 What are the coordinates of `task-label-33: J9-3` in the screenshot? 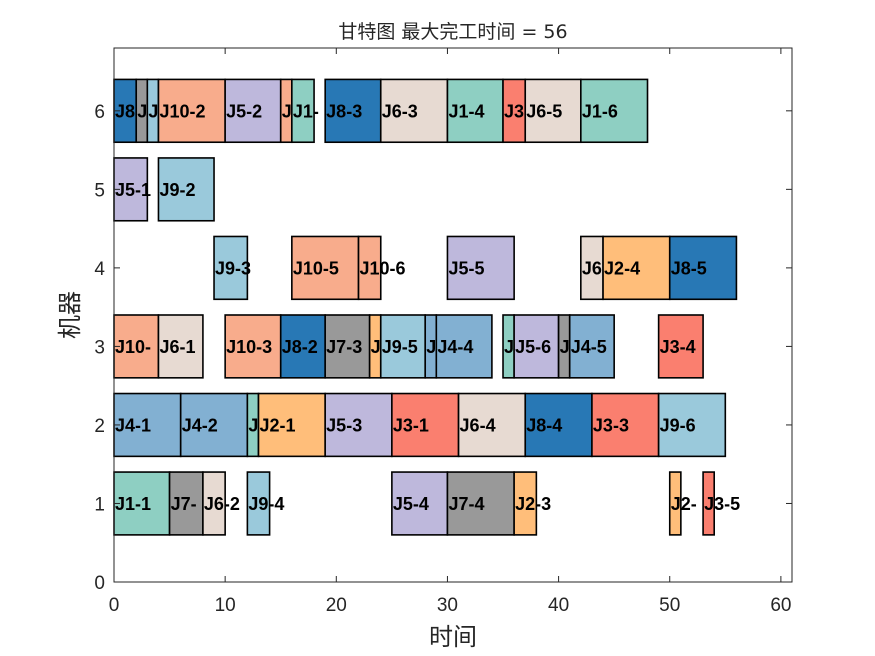 It's located at (233, 268).